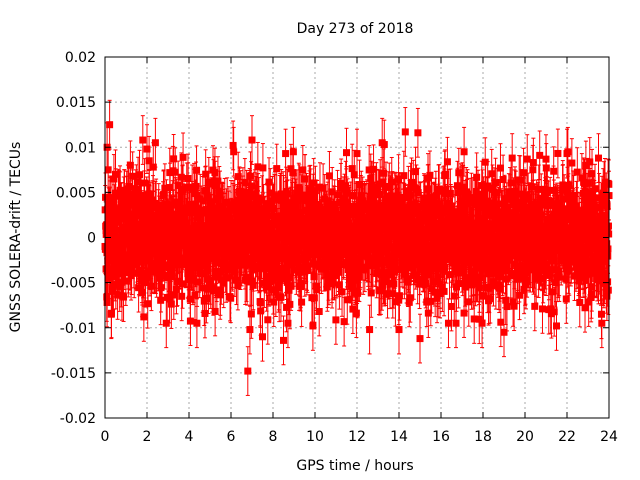 This screenshot has width=640, height=480. Describe the element at coordinates (355, 29) in the screenshot. I see `chart-title: Day 273 of 2018` at that location.